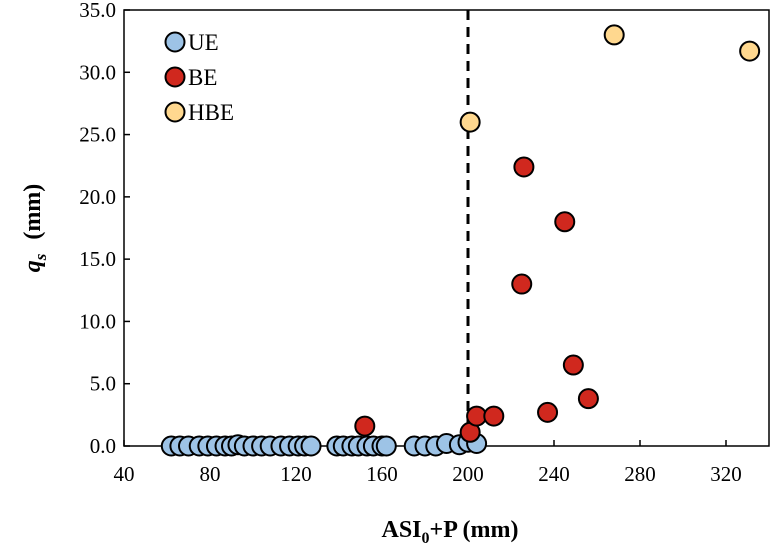 This screenshot has height=547, width=772. What do you see at coordinates (103, 384) in the screenshot?
I see `y-tick-label: 5.0` at bounding box center [103, 384].